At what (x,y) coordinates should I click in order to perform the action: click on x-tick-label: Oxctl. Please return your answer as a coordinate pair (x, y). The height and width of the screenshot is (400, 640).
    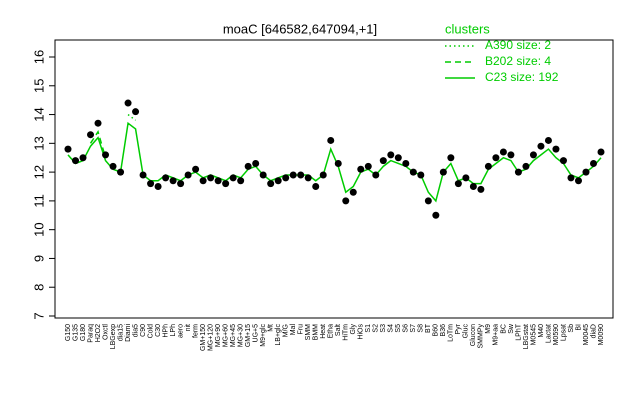
    Looking at the image, I should click on (105, 332).